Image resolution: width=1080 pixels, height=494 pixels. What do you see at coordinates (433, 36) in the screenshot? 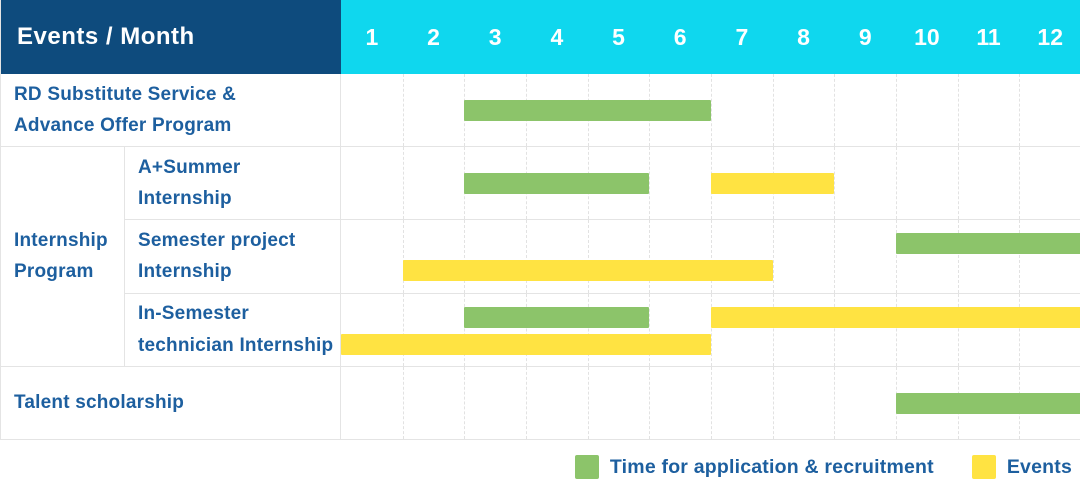
I see `month-label: 2` at bounding box center [433, 36].